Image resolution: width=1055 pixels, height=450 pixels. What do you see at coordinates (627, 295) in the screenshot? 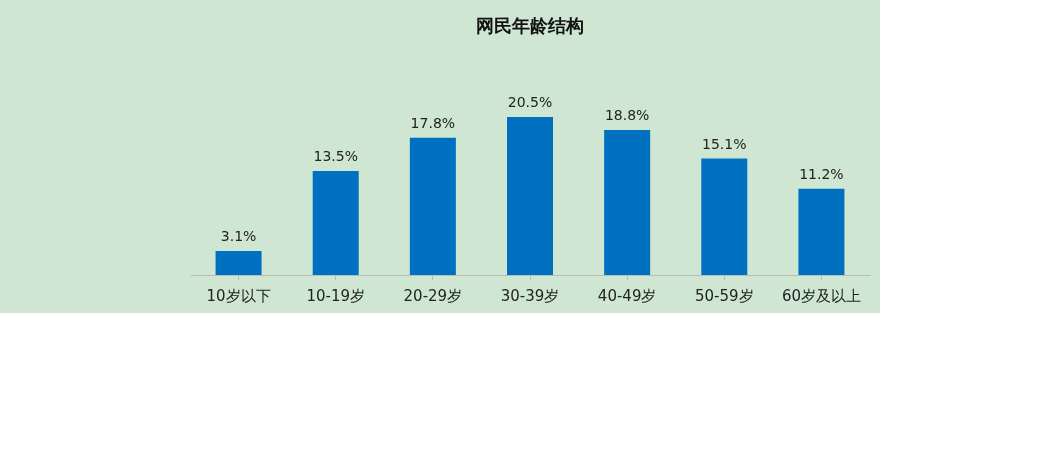
I see `x-tick-label: 40-49岁` at bounding box center [627, 295].